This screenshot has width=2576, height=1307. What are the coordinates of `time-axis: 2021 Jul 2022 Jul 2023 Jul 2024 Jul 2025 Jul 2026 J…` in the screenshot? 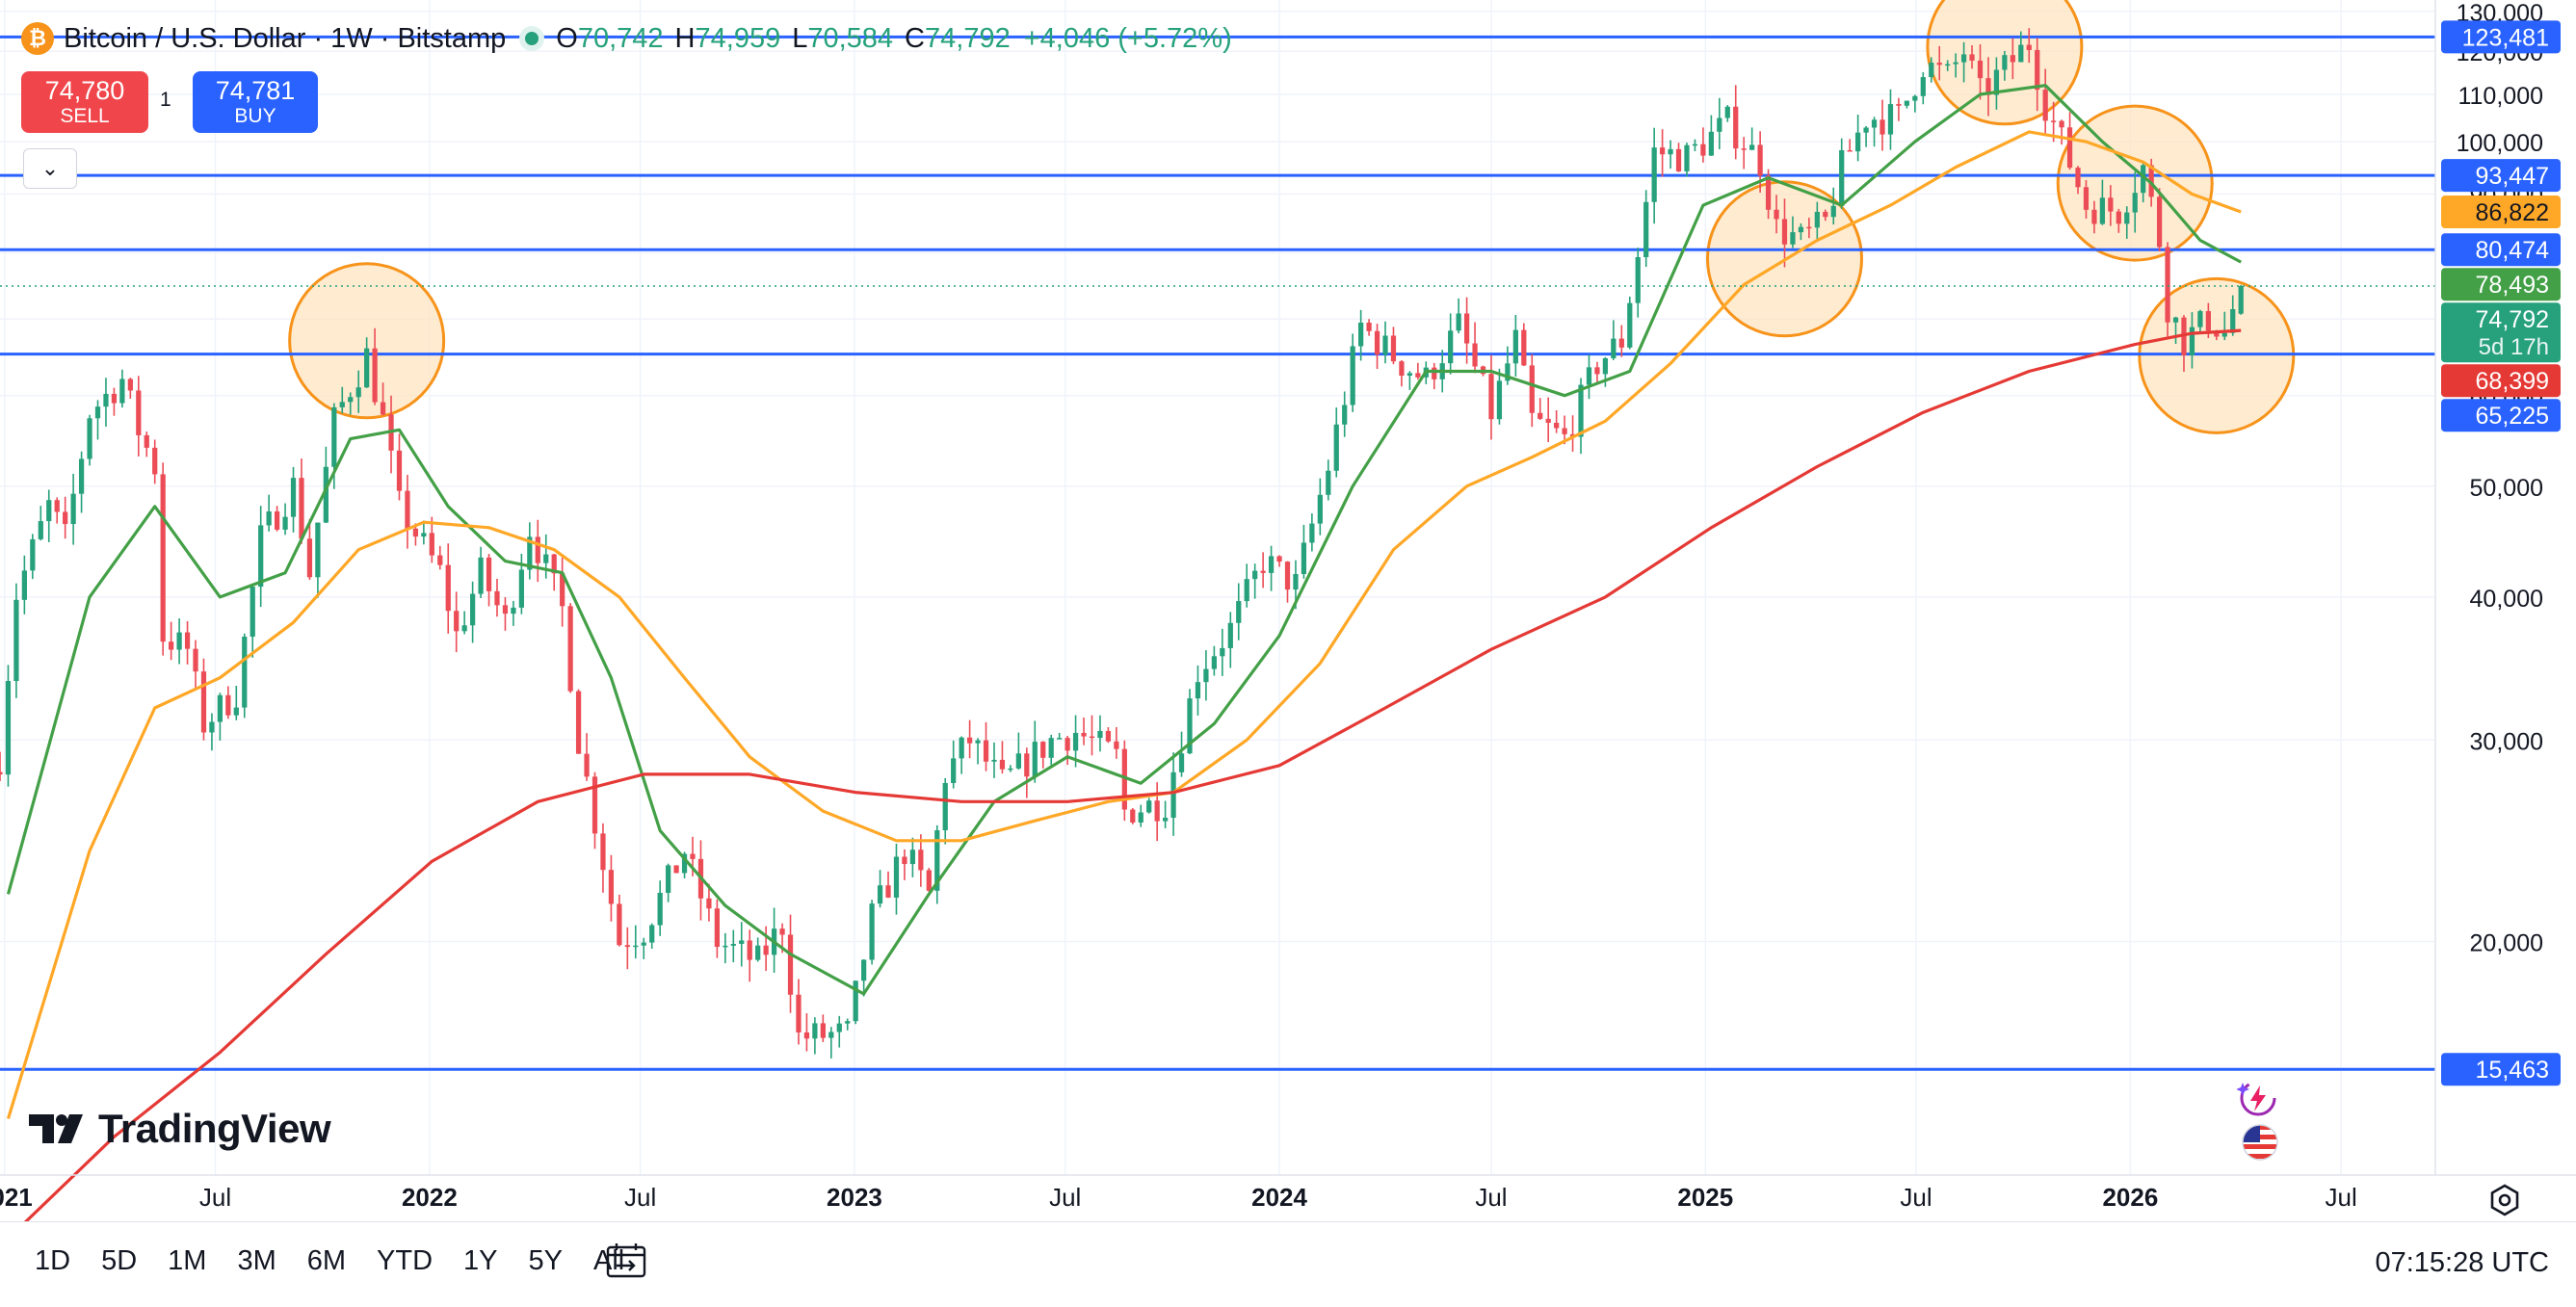 It's located at (1288, 1193).